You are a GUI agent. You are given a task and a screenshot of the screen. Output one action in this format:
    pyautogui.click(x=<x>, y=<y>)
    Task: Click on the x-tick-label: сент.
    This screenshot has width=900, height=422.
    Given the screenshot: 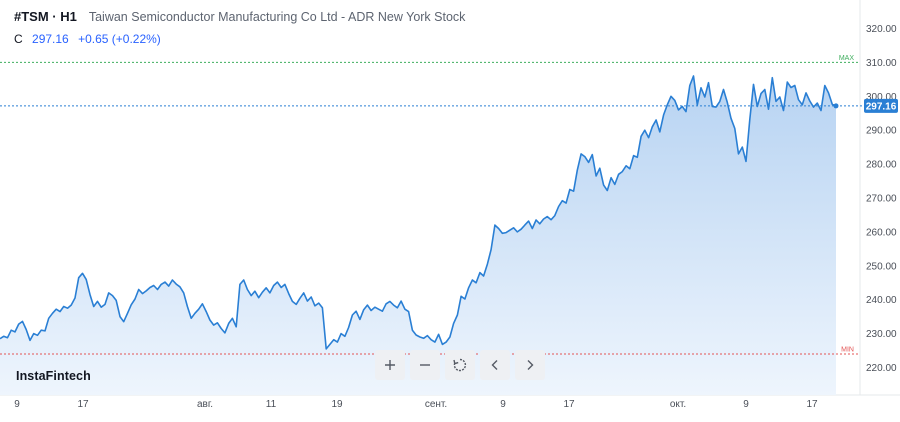 What is the action you would take?
    pyautogui.click(x=436, y=404)
    